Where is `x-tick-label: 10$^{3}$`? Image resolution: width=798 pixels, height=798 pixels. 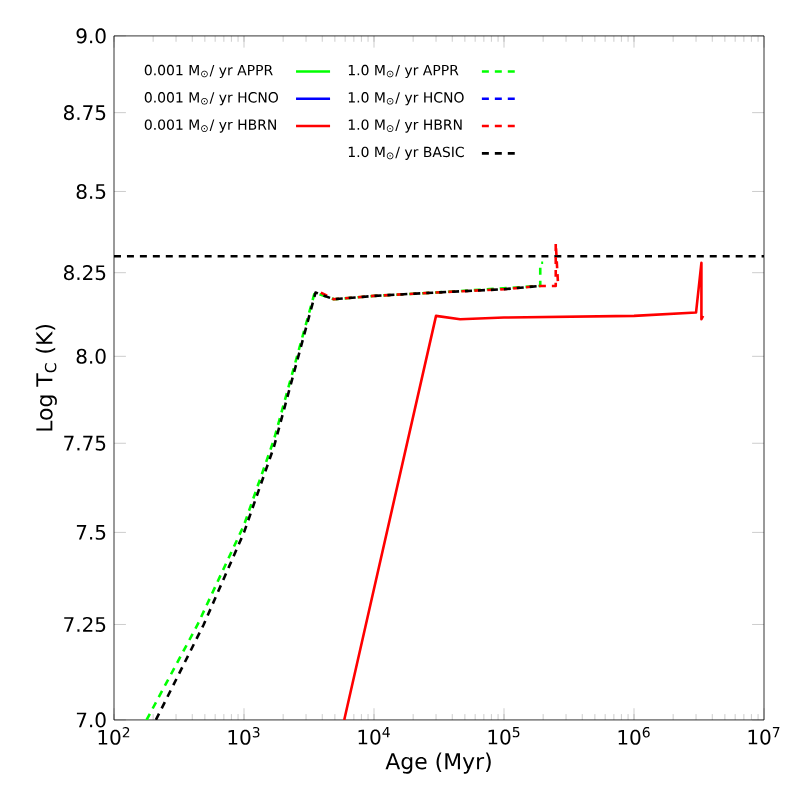 x-tick-label: 10$^{3}$ is located at coordinates (244, 735).